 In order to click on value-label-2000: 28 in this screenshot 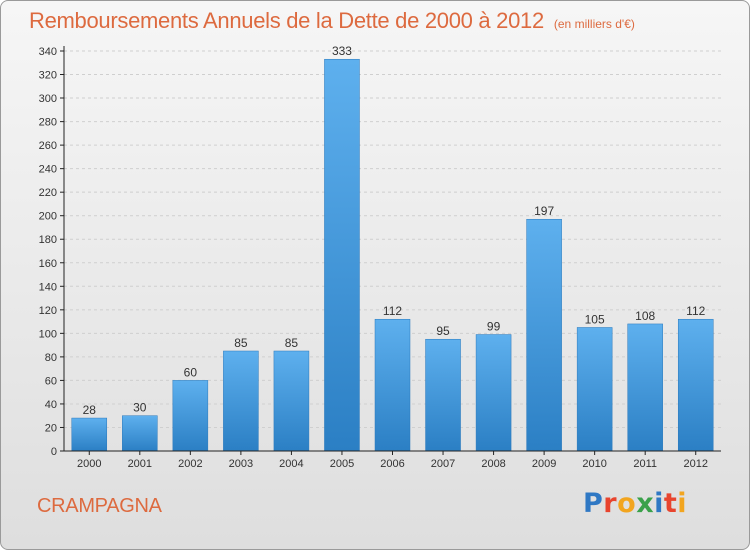, I will do `click(90, 410)`.